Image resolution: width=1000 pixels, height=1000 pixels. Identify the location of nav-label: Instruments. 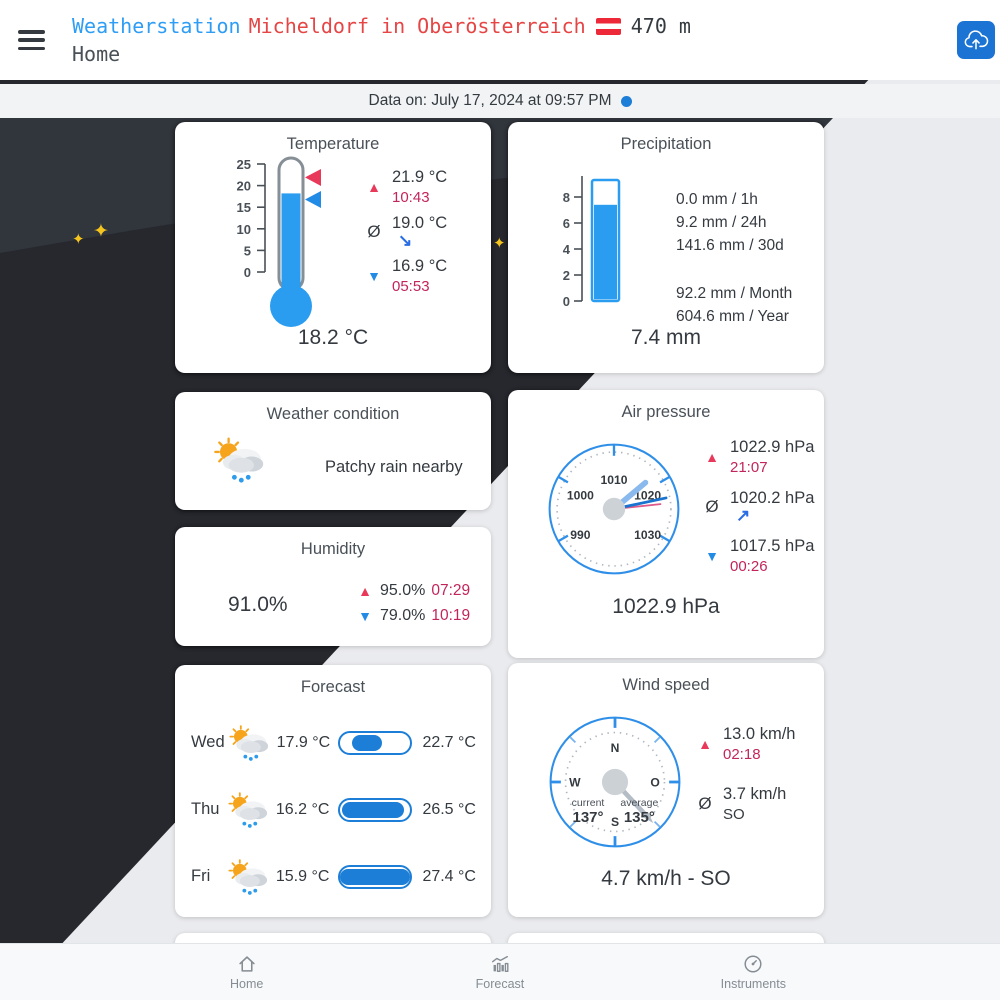
(753, 984).